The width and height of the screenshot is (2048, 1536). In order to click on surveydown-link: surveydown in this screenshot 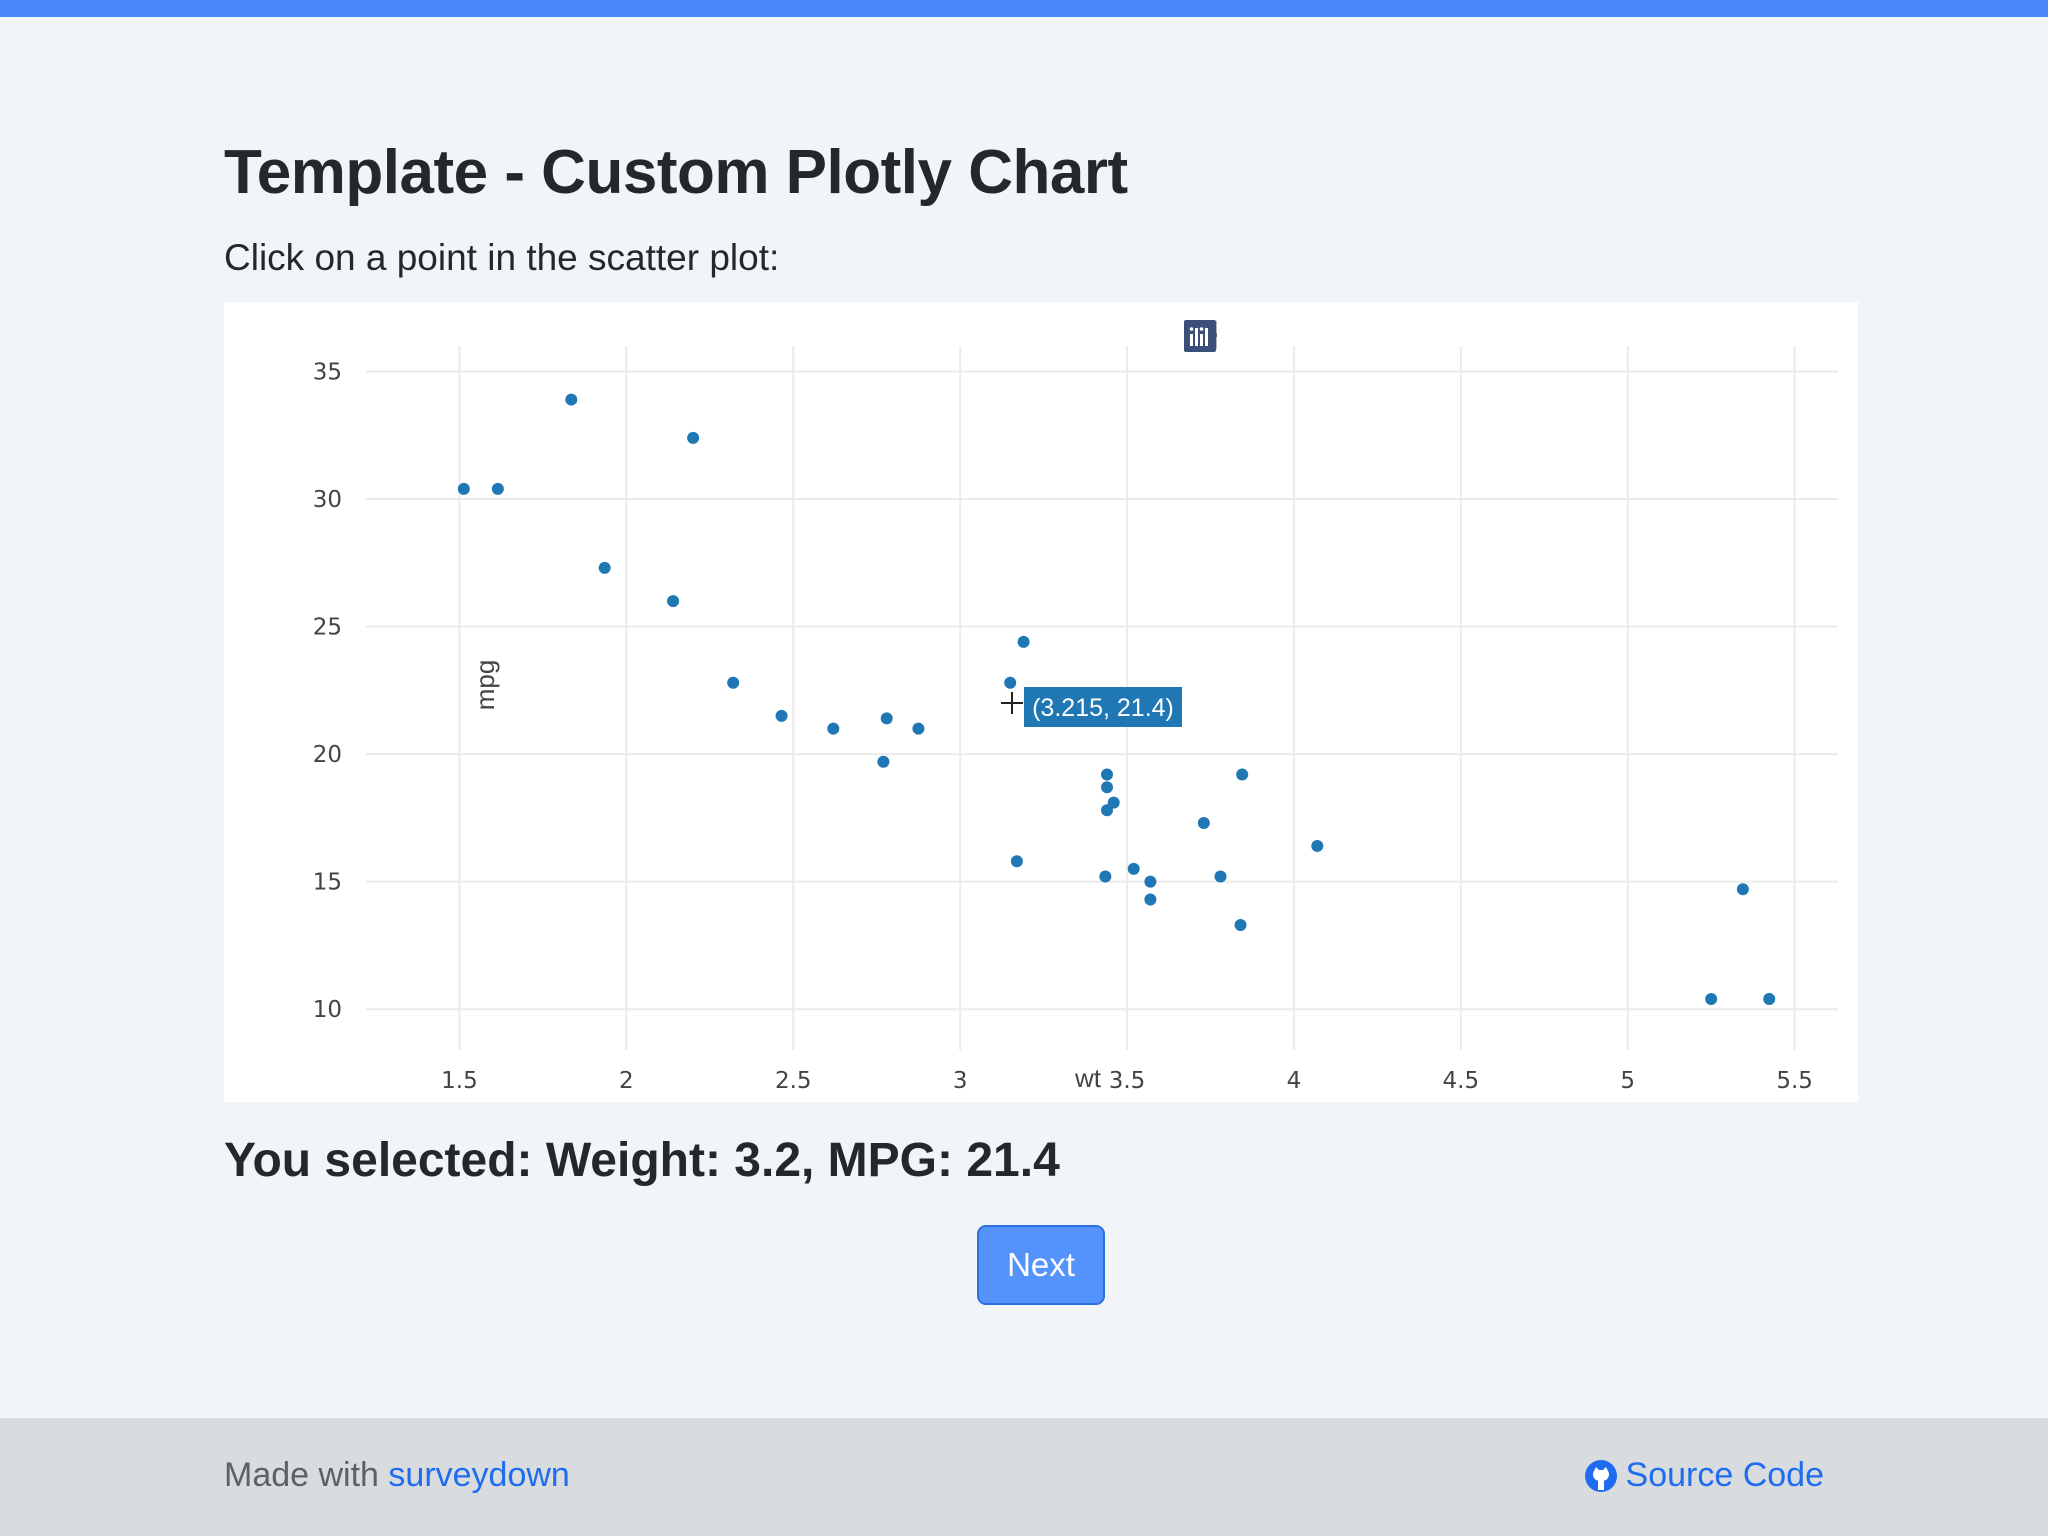, I will do `click(479, 1475)`.